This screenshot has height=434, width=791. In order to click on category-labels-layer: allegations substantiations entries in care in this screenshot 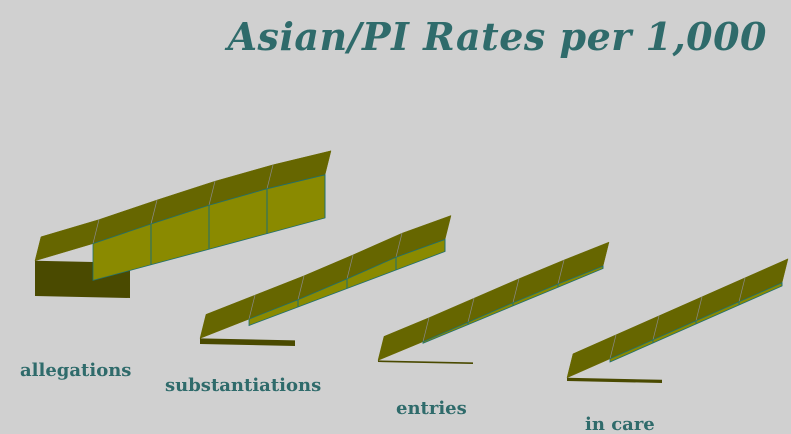, I will do `click(337, 397)`.